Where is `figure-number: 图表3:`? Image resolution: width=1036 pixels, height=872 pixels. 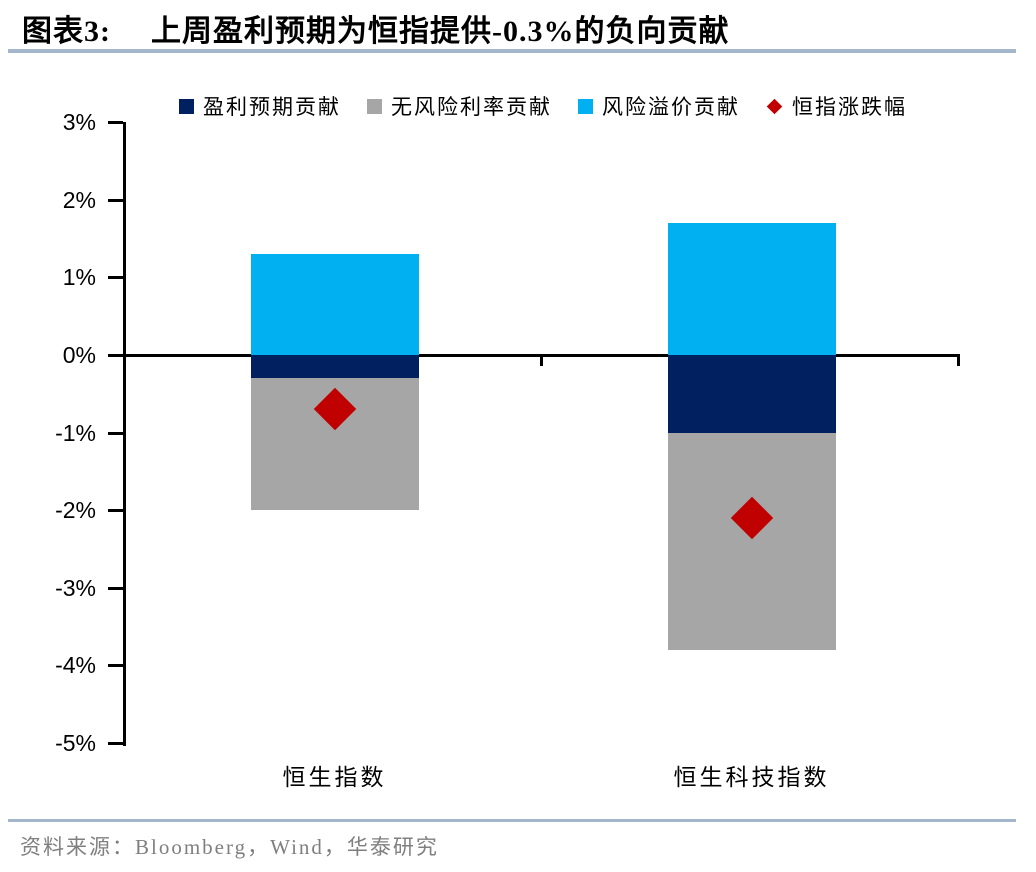 figure-number: 图表3: is located at coordinates (66, 31).